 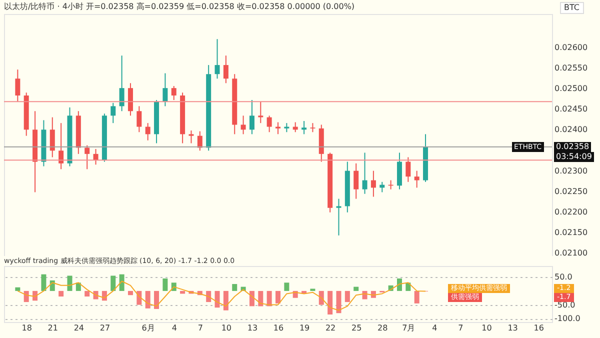 I want to click on x-tick-label: 6月, so click(x=148, y=328).